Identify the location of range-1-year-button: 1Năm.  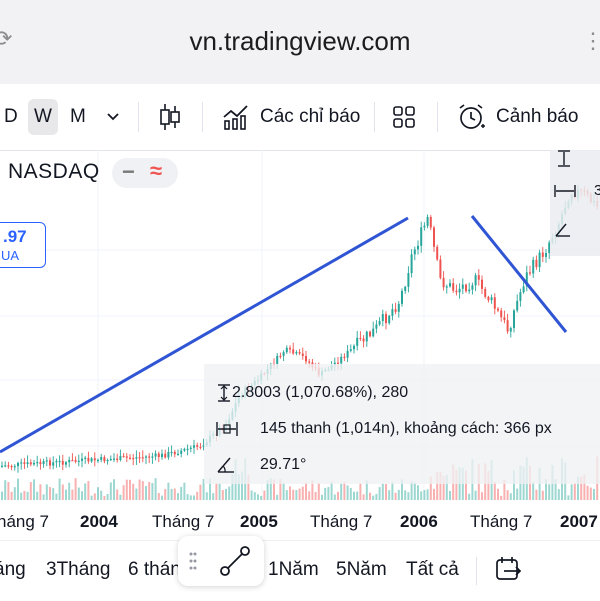
(293, 569).